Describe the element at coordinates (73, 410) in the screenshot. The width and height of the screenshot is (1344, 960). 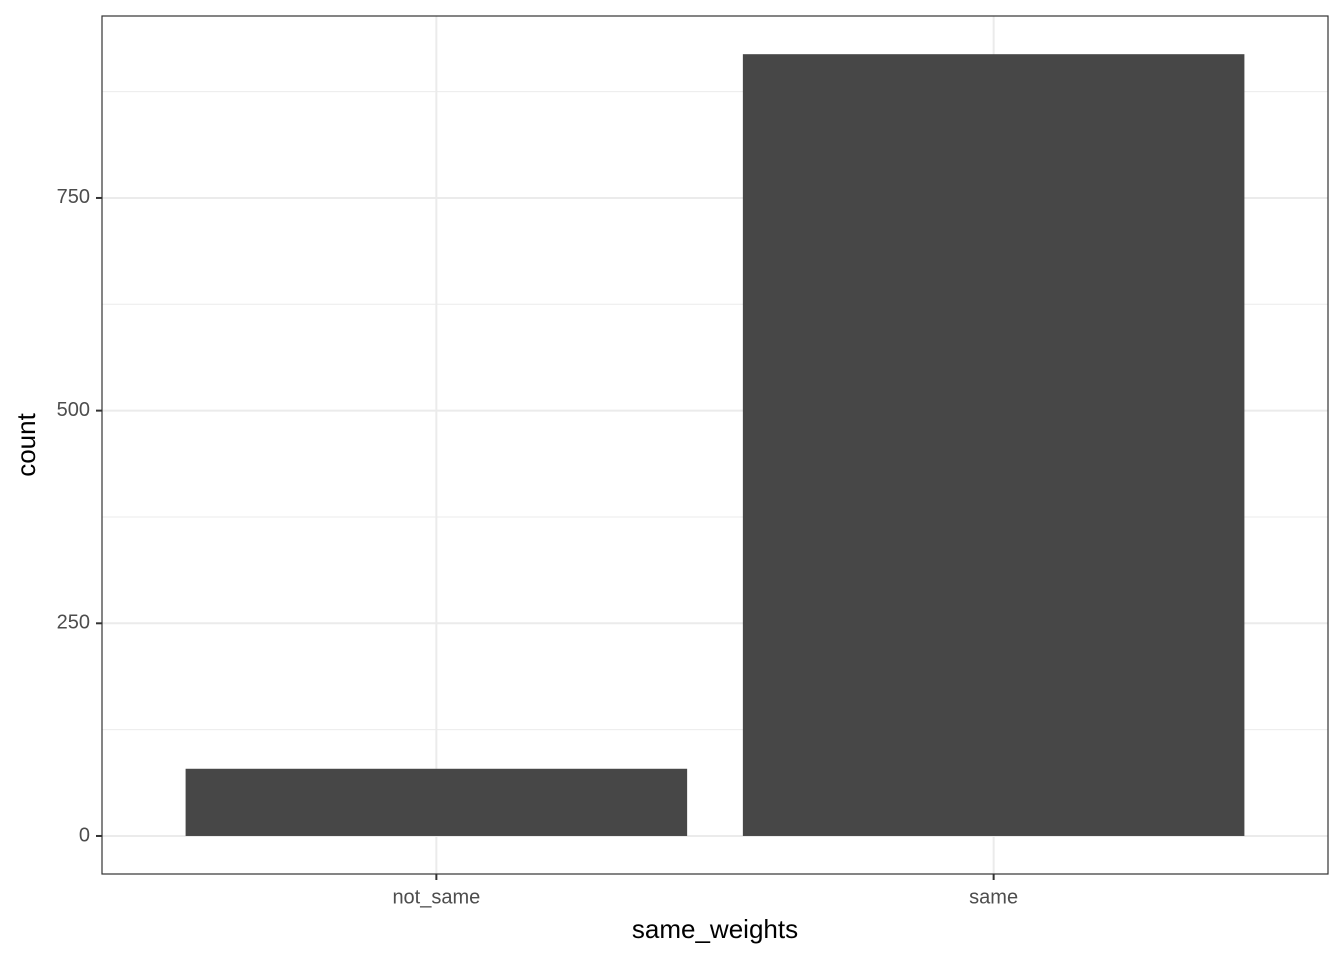
I see `y-tick-label: 500` at that location.